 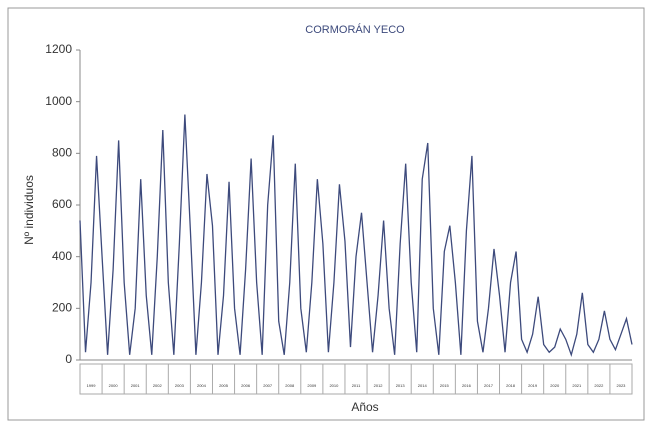 What do you see at coordinates (224, 385) in the screenshot?
I see `x-tick-label: 2005` at bounding box center [224, 385].